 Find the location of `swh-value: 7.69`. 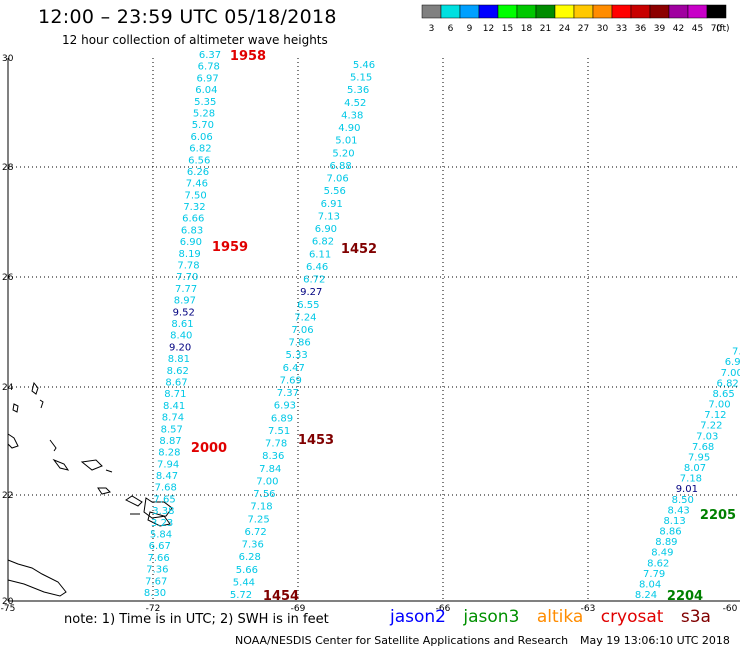

swh-value: 7.69 is located at coordinates (291, 380).